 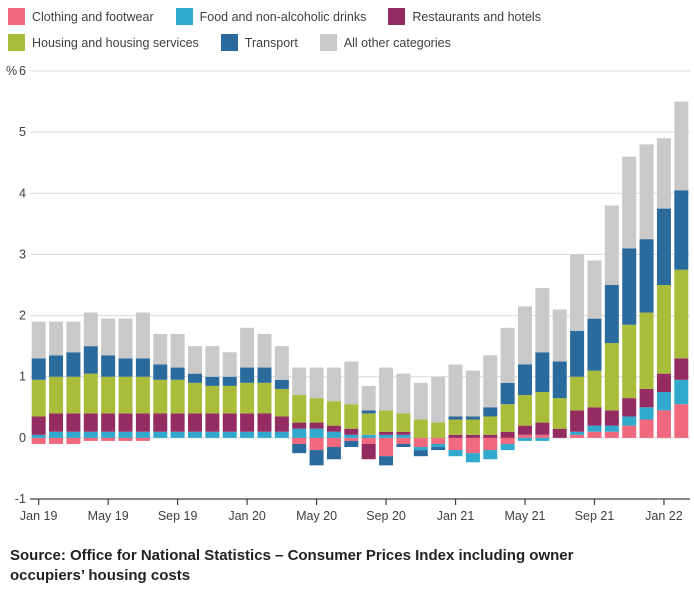 What do you see at coordinates (22, 132) in the screenshot?
I see `svg-text: 5` at bounding box center [22, 132].